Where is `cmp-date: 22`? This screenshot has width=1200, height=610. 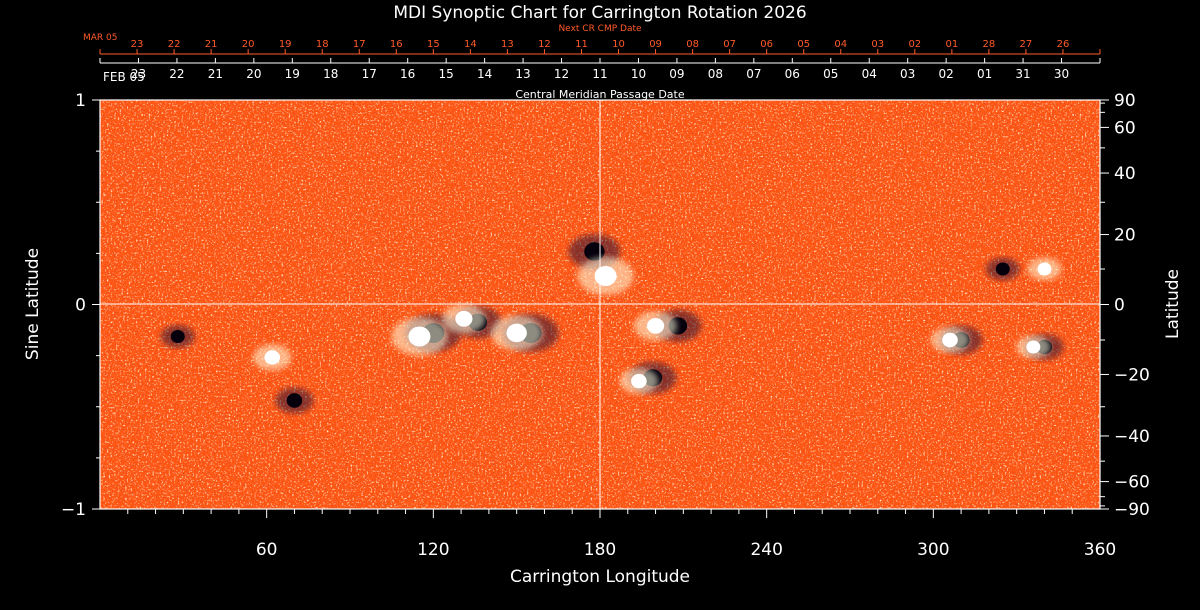
cmp-date: 22 is located at coordinates (176, 74).